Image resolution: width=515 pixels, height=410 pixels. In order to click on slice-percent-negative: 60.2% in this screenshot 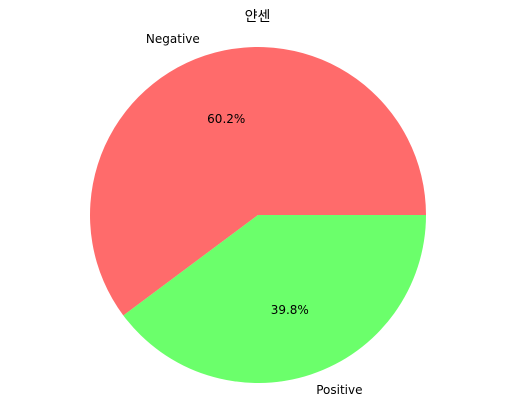, I will do `click(226, 119)`.